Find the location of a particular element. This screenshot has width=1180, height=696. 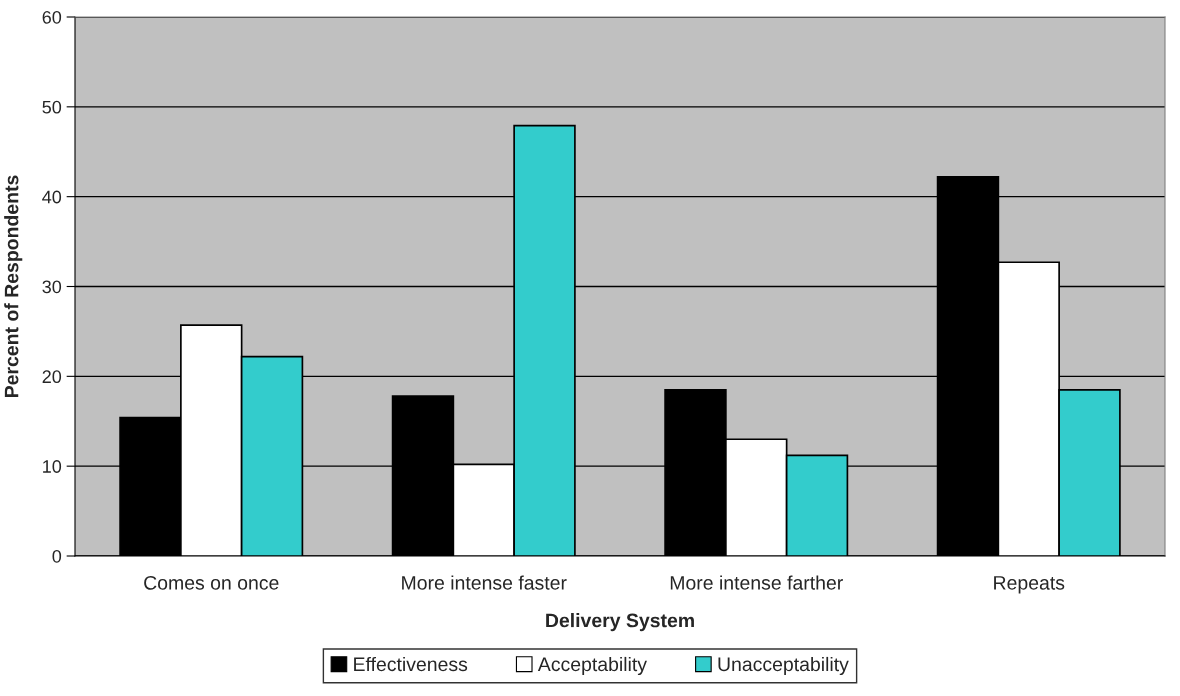

y-axis-title: Percent of Respondents is located at coordinates (13, 286).